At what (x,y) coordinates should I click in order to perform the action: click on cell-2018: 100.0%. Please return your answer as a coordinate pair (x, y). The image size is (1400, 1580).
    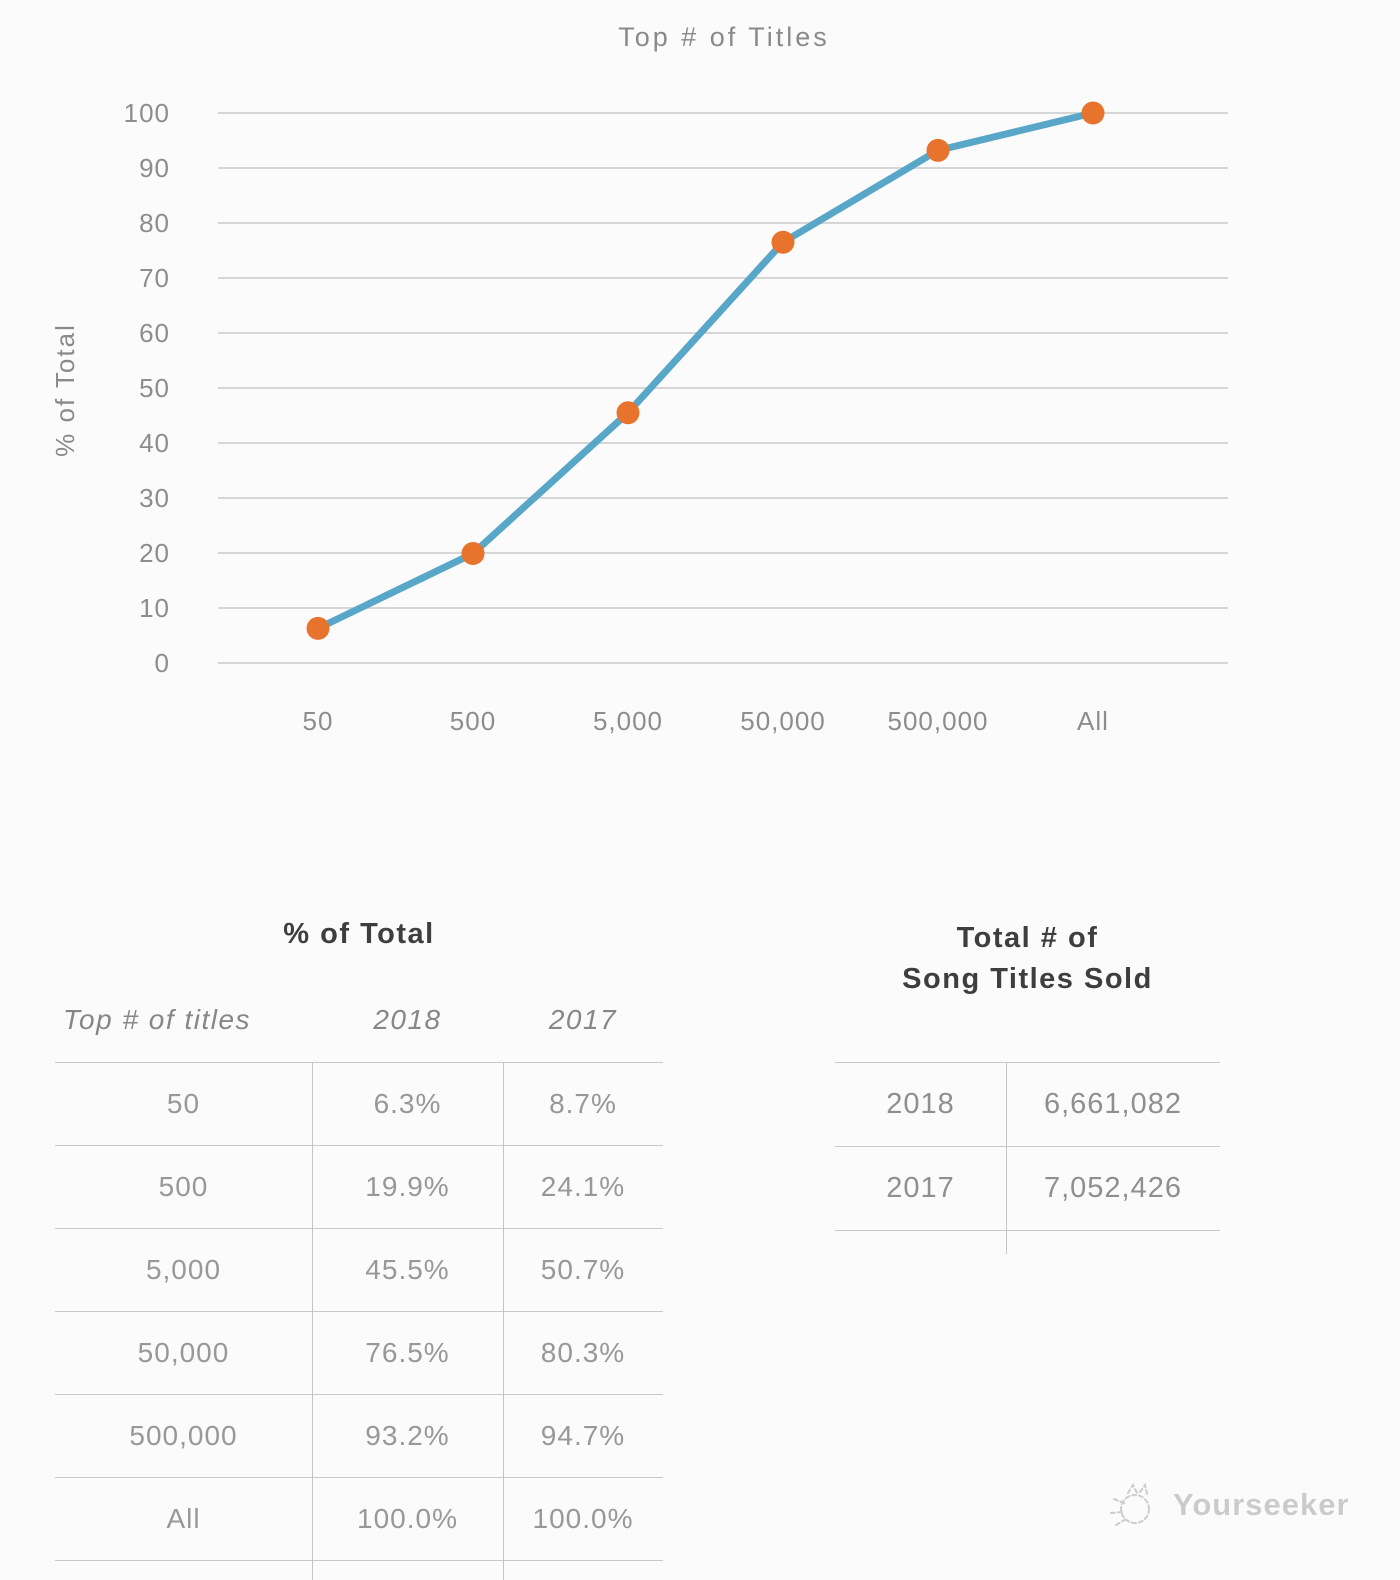
    Looking at the image, I should click on (407, 1518).